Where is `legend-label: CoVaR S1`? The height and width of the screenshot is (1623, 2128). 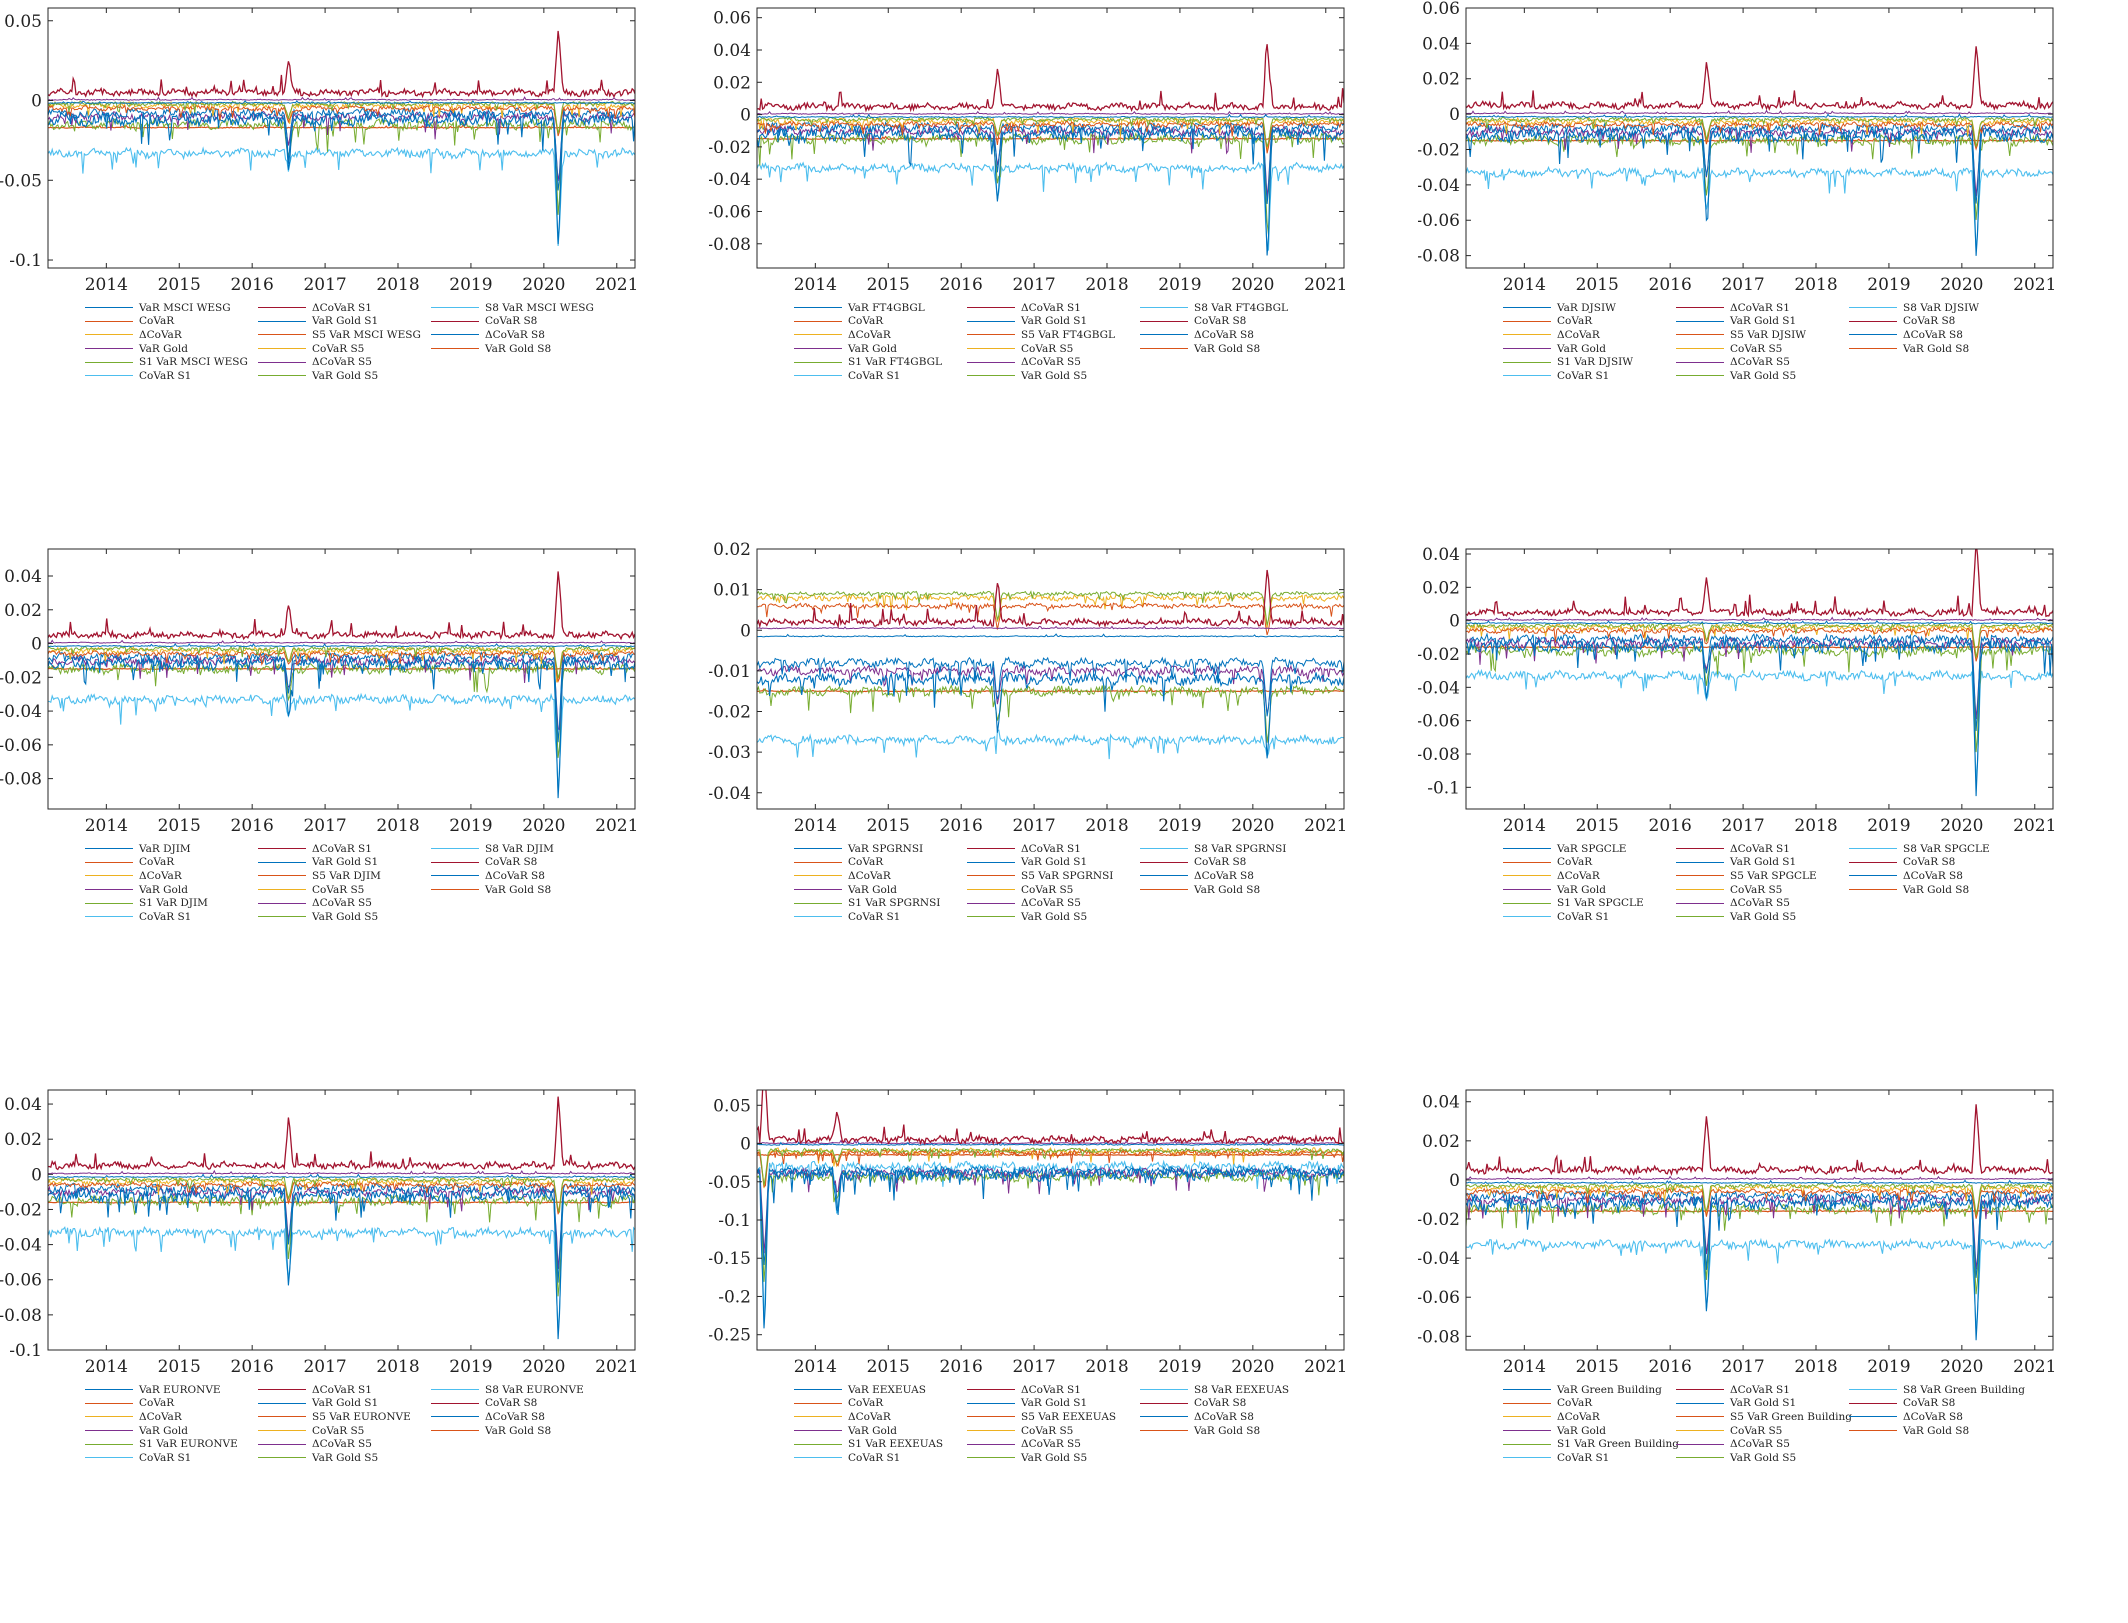 legend-label: CoVaR S1 is located at coordinates (1583, 375).